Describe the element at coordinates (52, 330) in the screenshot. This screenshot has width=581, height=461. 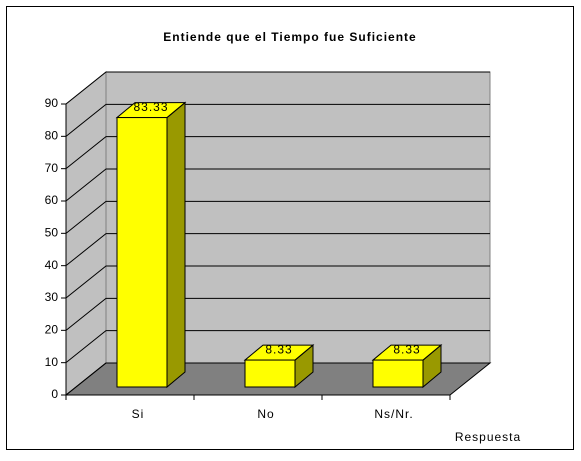
I see `y-tick-label: 20` at that location.